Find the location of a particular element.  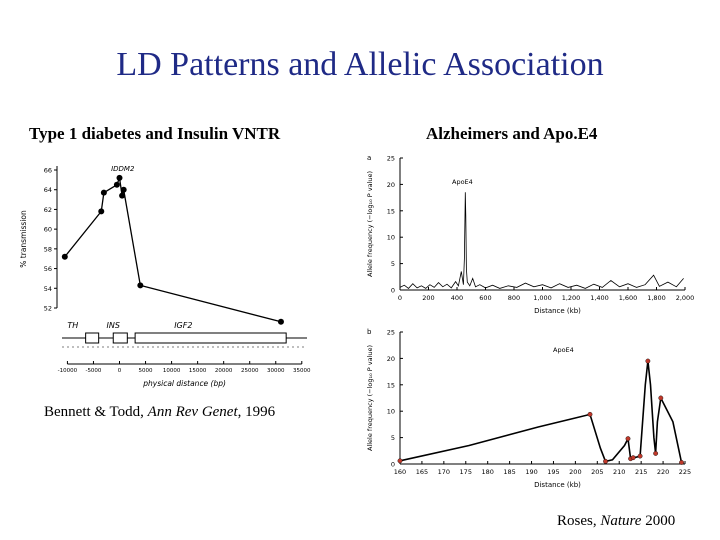

left-citation-suffix: , 1996 is located at coordinates (256, 412).